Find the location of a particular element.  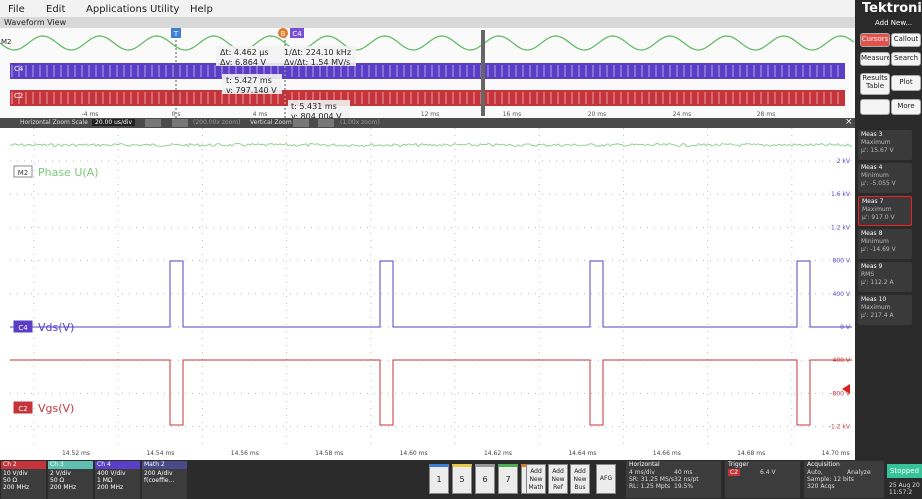

menu-item: Utility is located at coordinates (165, 9).